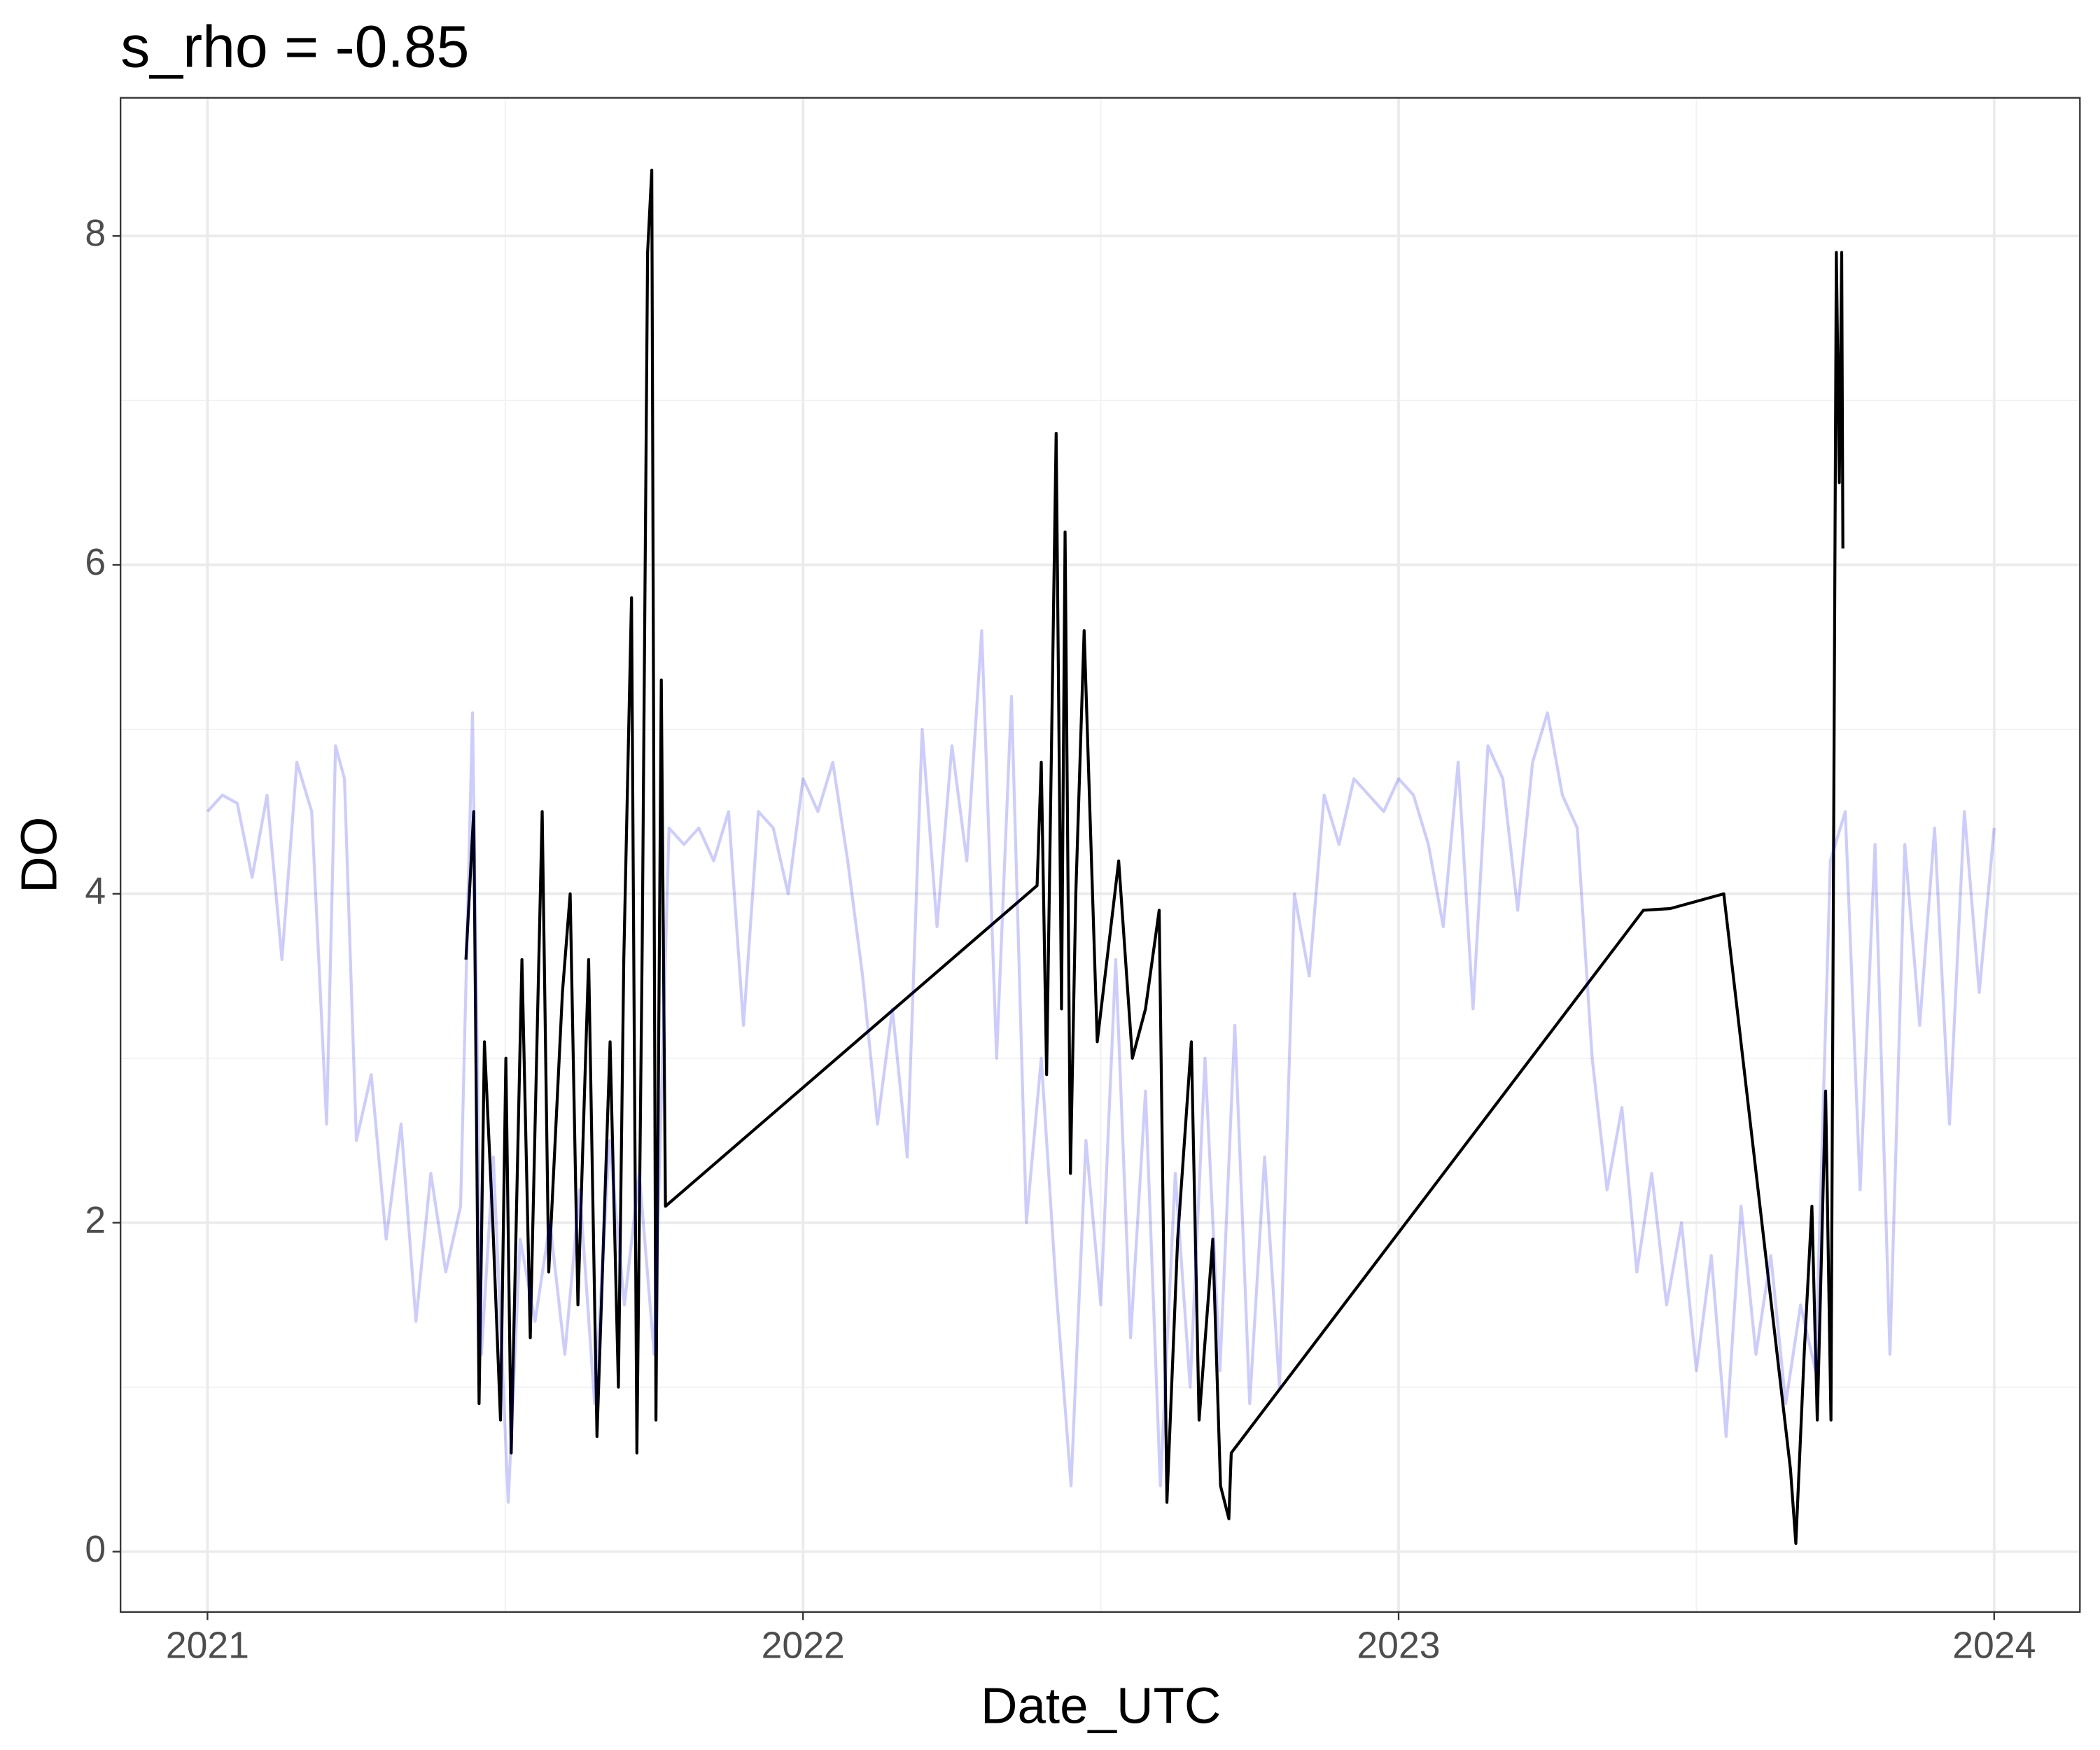  Describe the element at coordinates (803, 1646) in the screenshot. I see `x-tick-label: 2022` at that location.